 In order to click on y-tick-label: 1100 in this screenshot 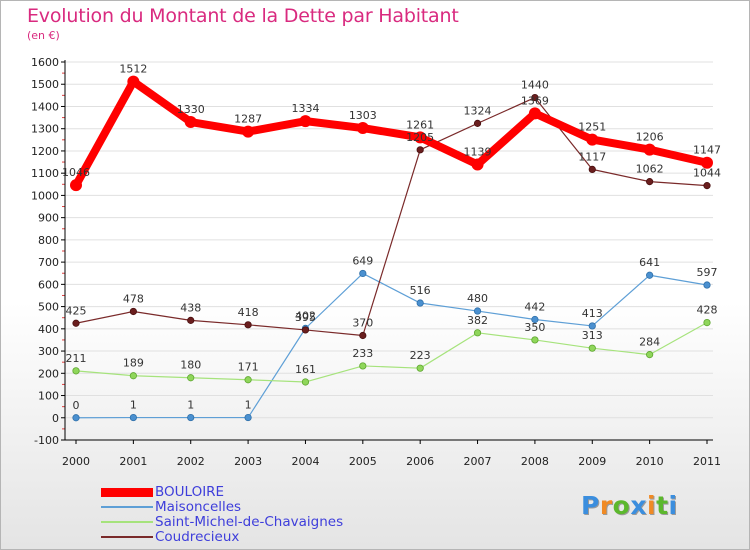, I will do `click(45, 173)`.